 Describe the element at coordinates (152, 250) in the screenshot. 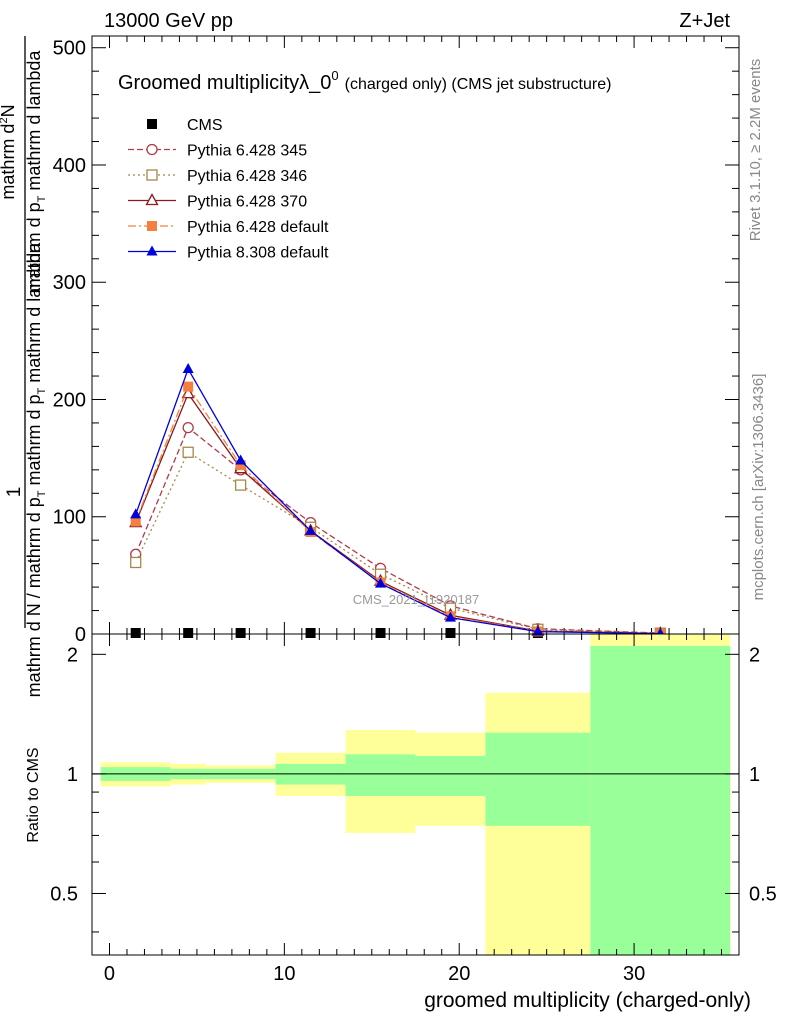

I see `legend-marker-p8def` at that location.